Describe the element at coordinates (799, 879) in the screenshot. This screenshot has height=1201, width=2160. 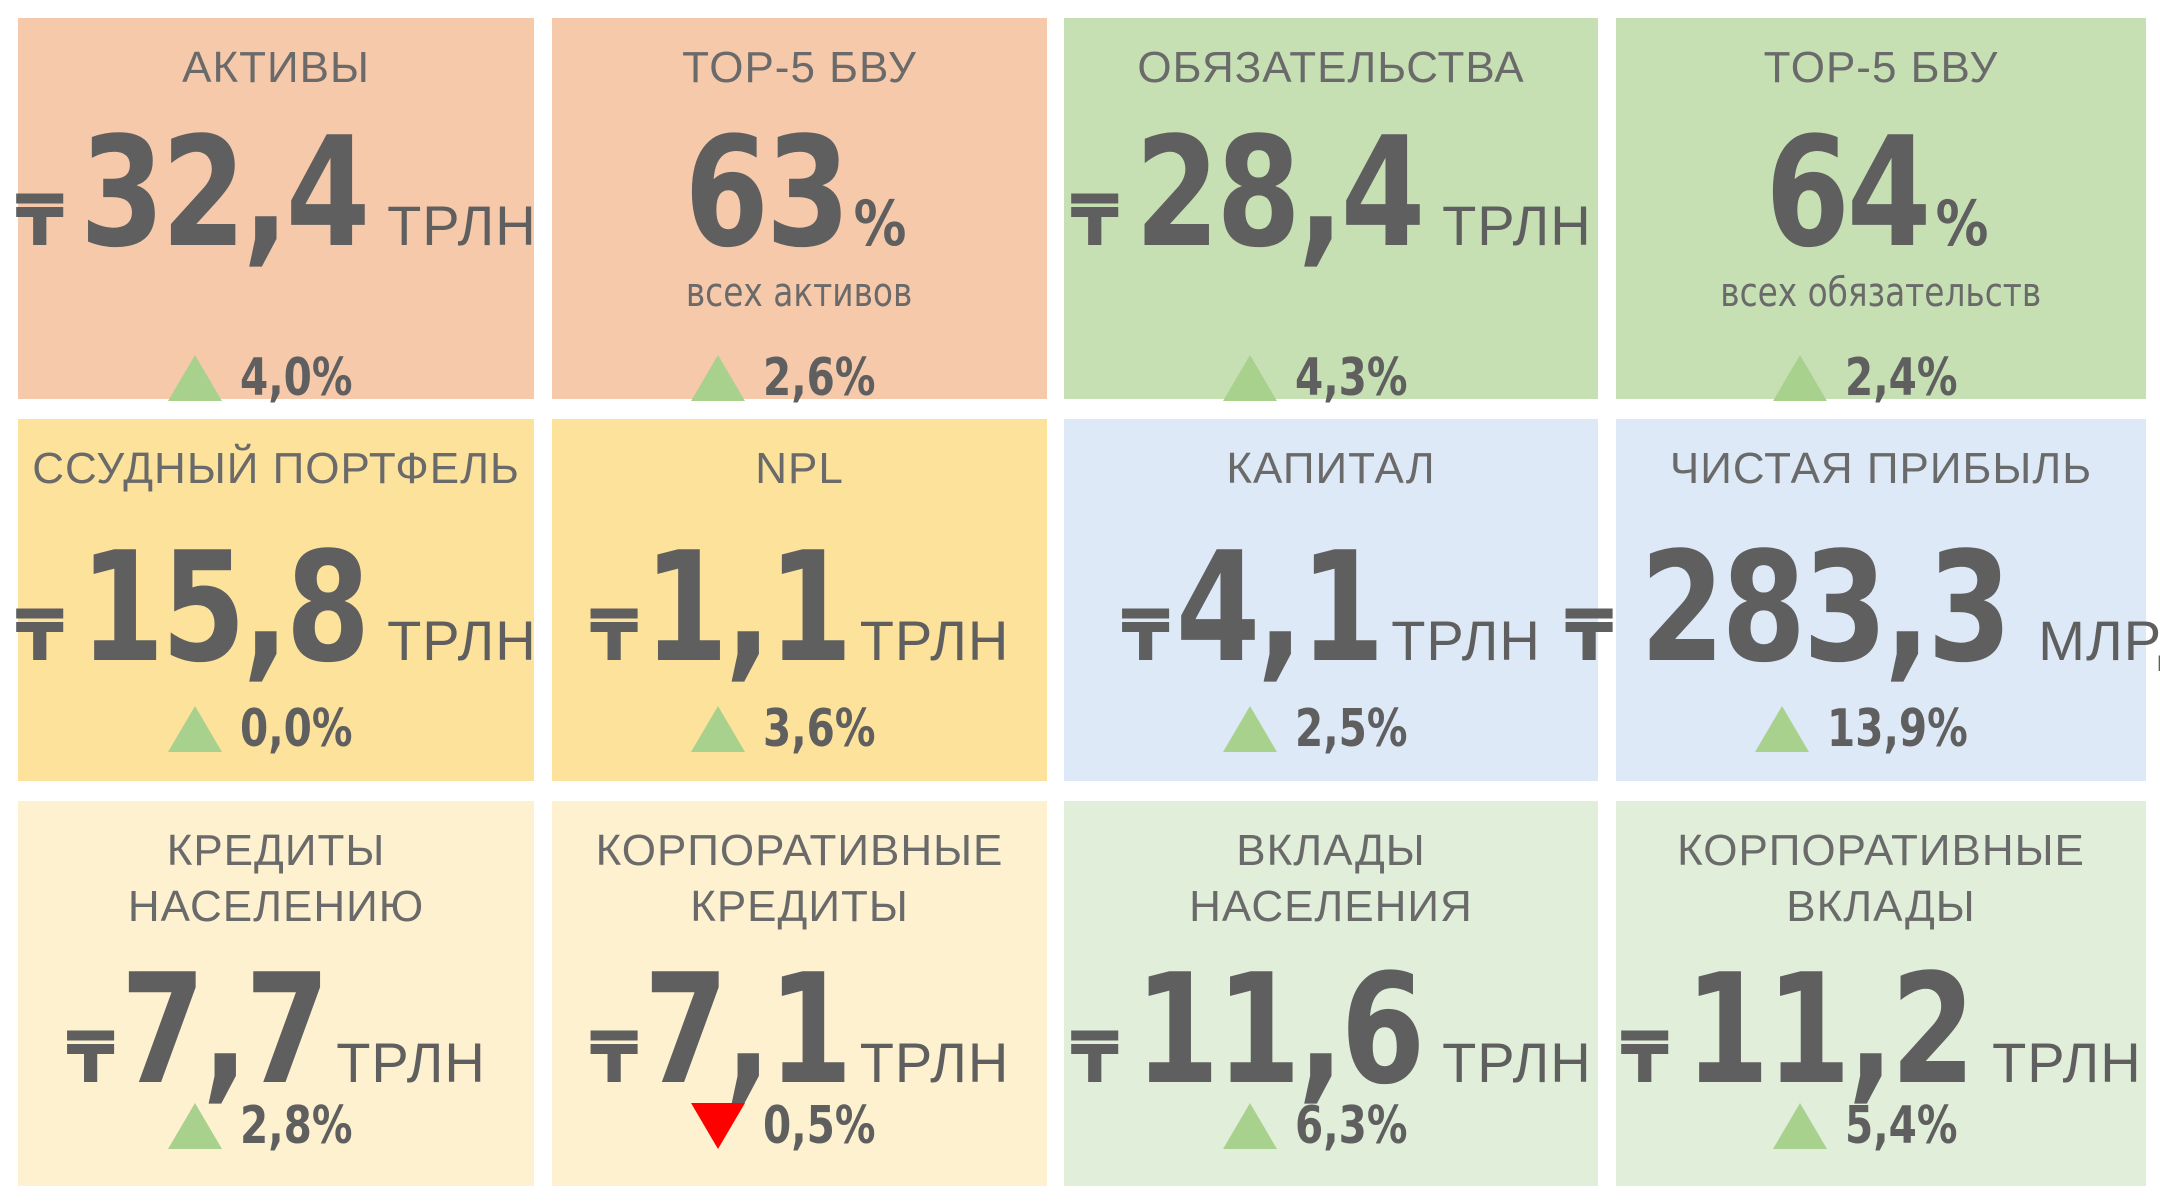
I see `tile-title: КОРПОРАТИВНЫЕ КРЕДИТЫ` at that location.